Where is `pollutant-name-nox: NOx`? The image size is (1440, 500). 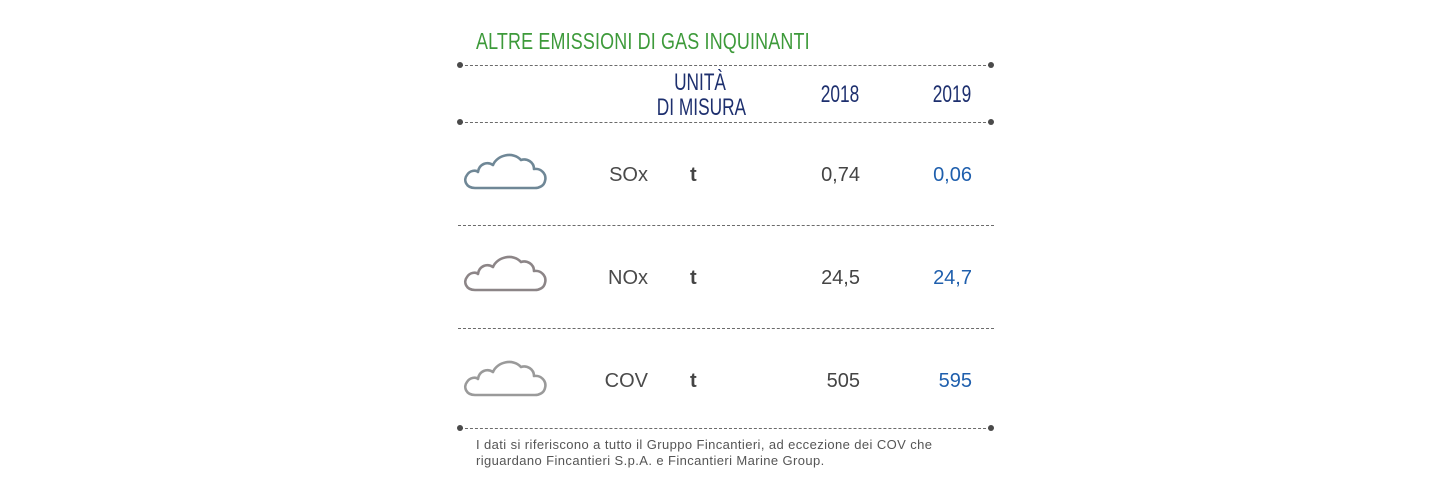
pollutant-name-nox: NOx is located at coordinates (628, 278).